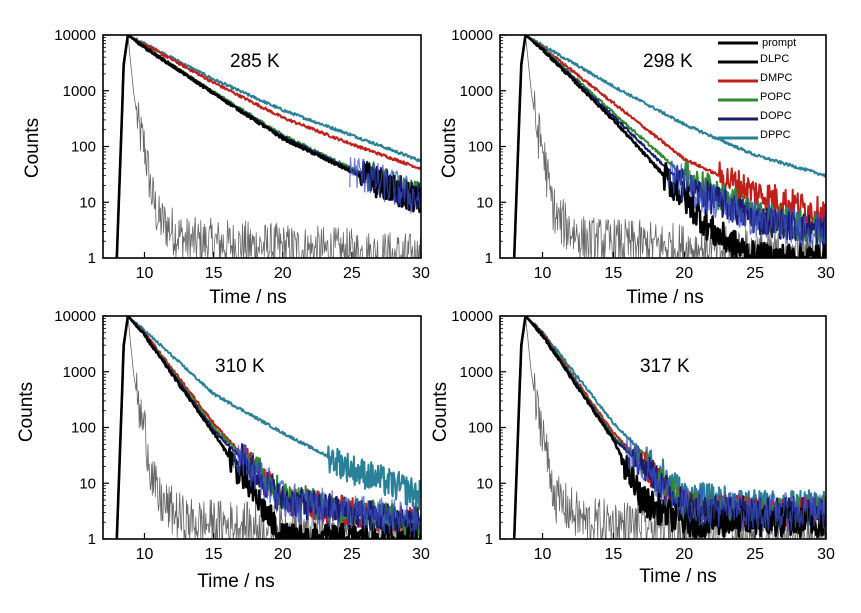  I want to click on panel-title: 298 K, so click(668, 61).